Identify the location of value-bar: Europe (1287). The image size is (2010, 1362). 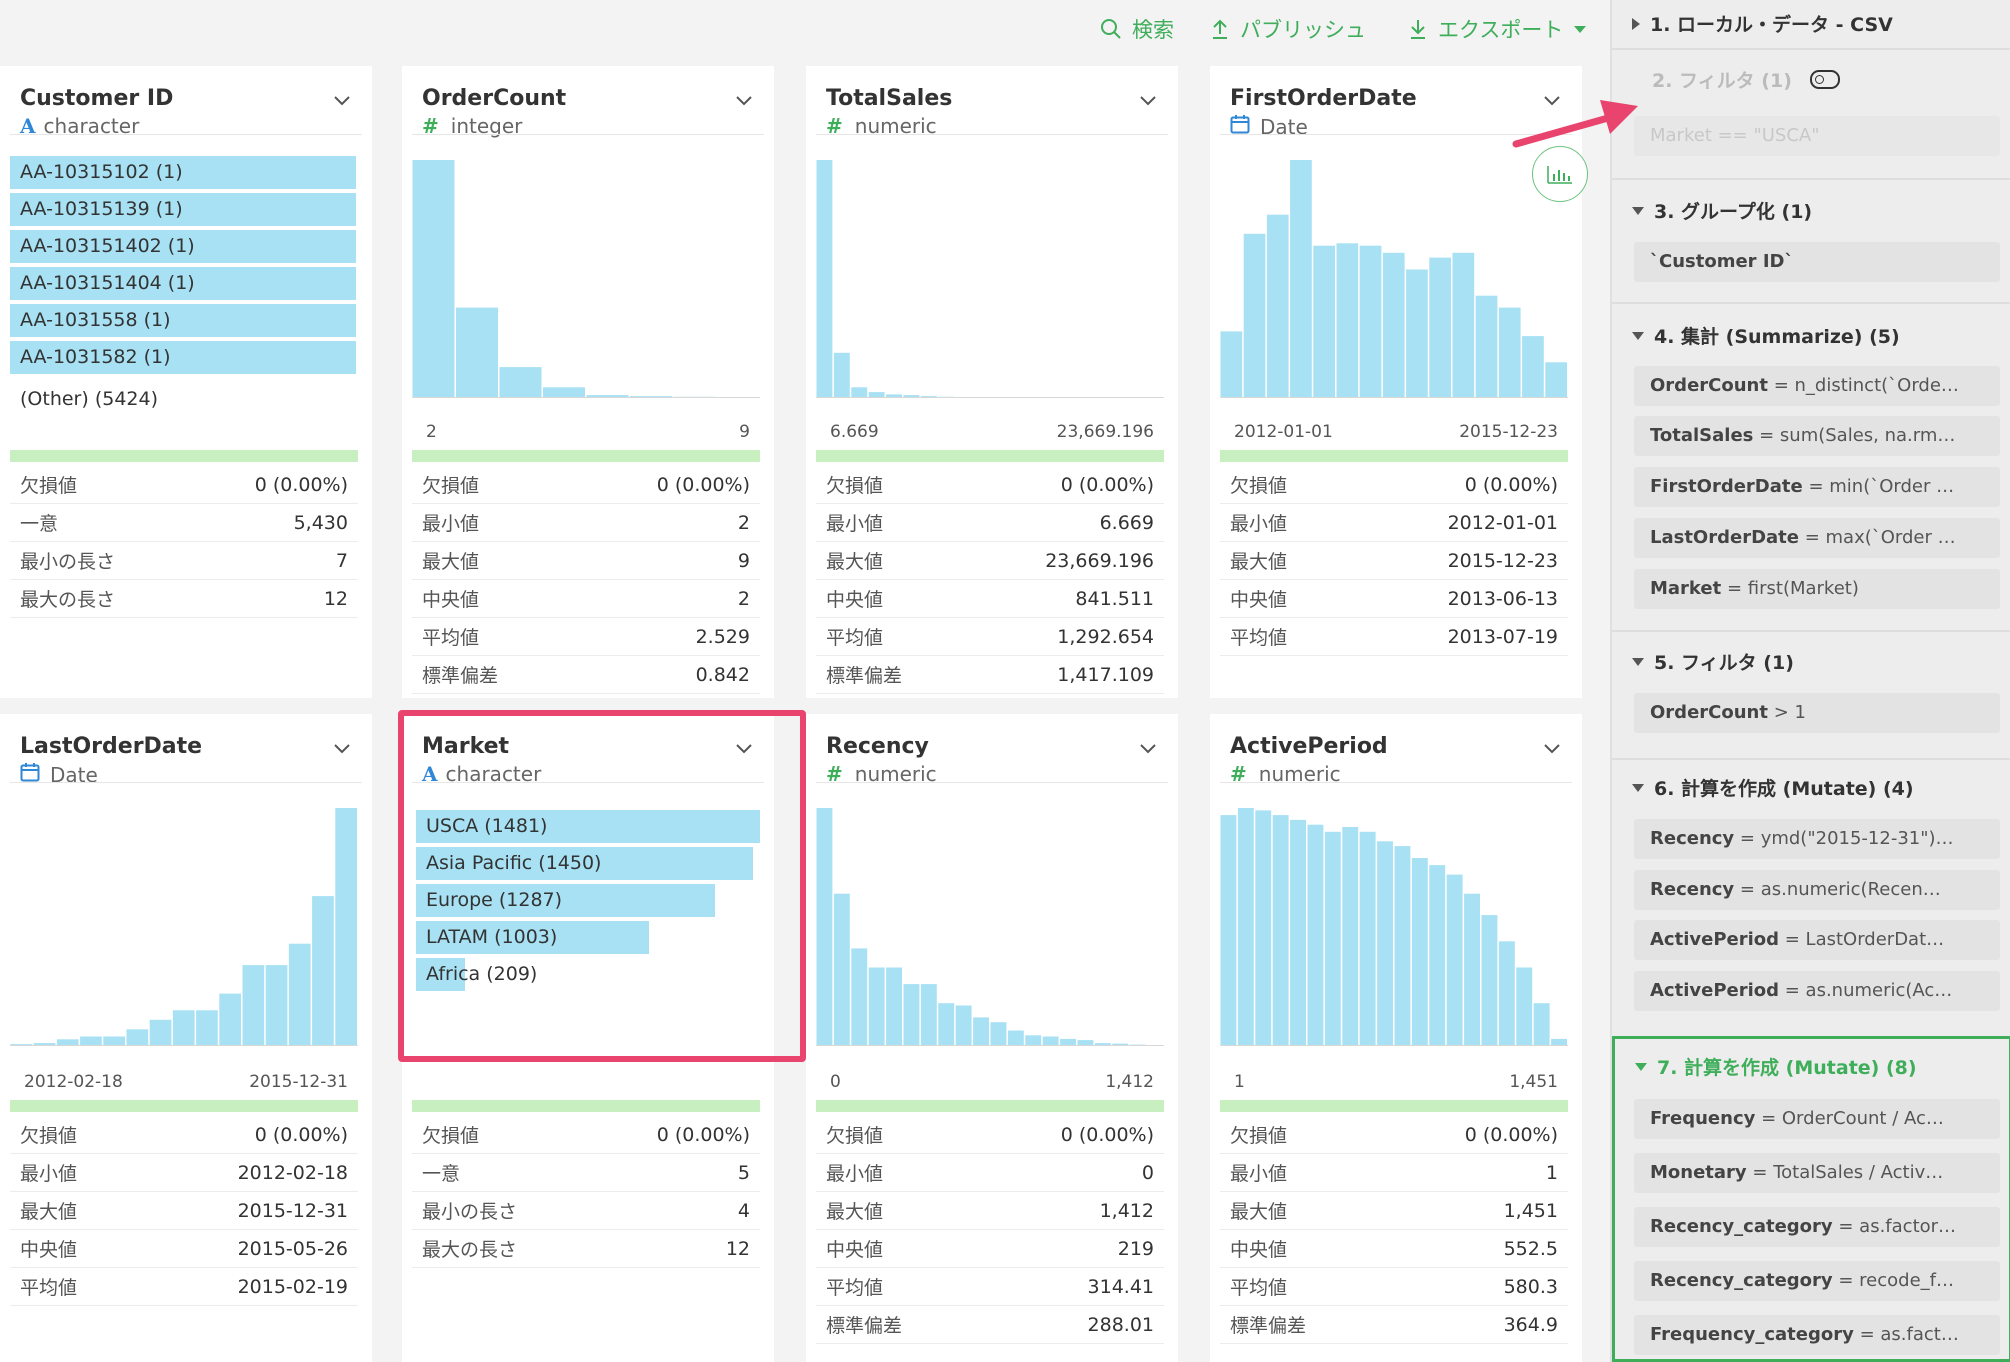
(588, 900).